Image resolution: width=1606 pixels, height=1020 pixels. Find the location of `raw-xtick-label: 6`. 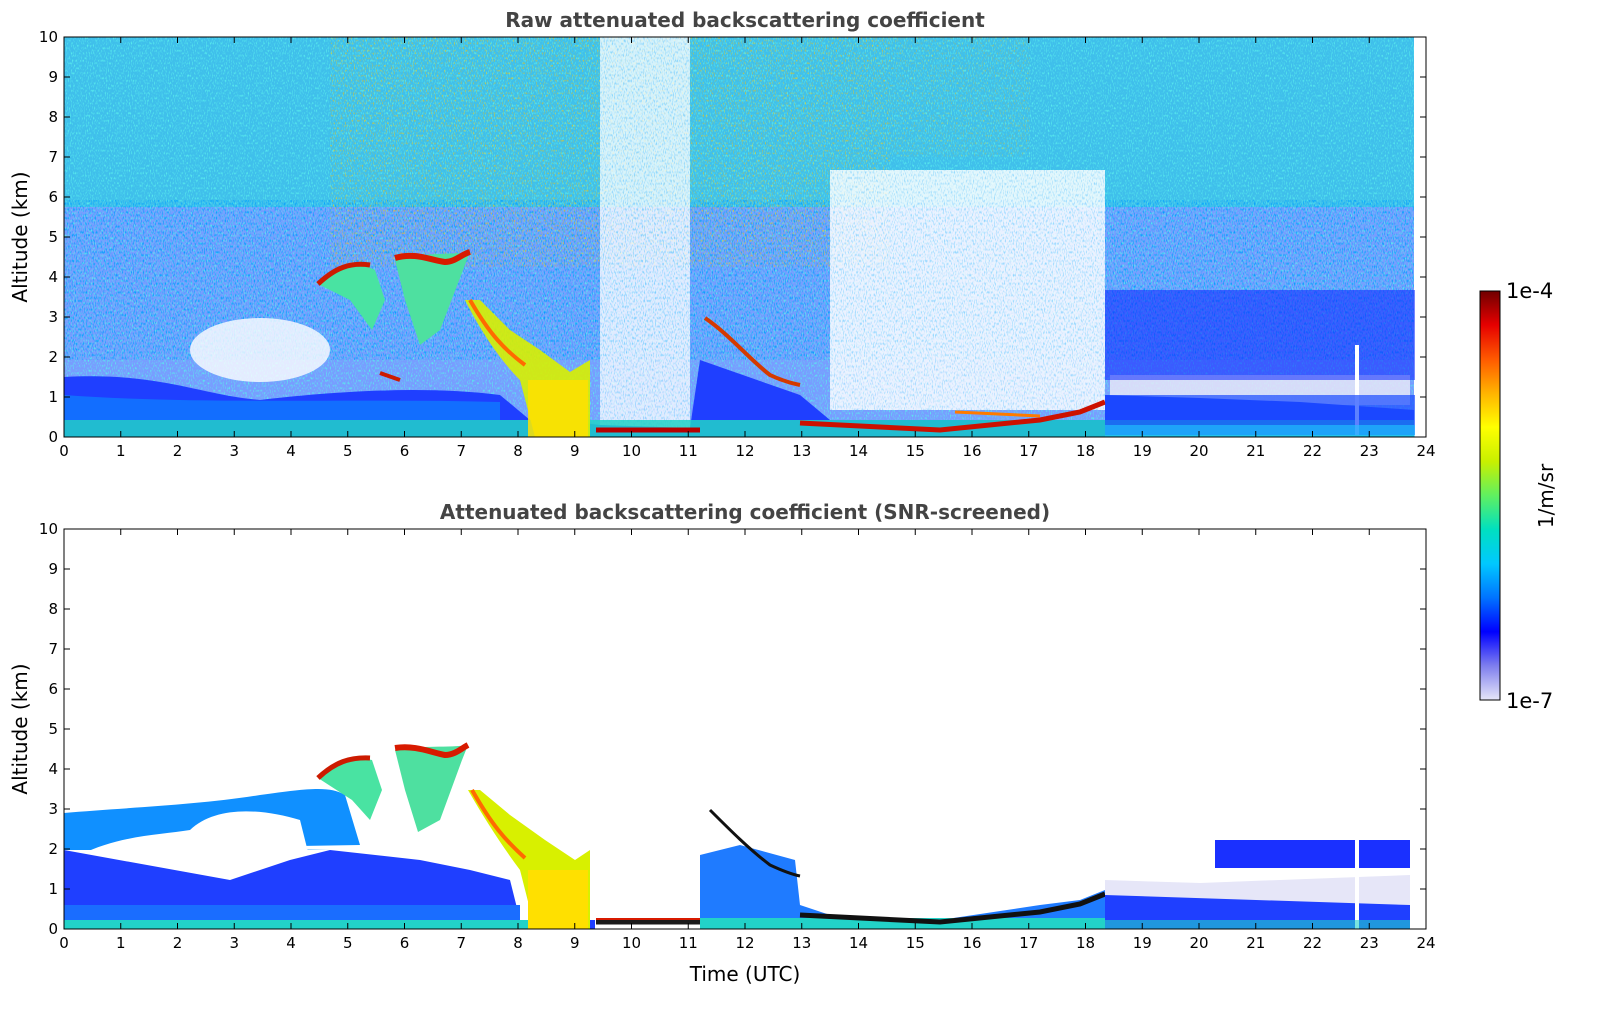

raw-xtick-label: 6 is located at coordinates (405, 451).